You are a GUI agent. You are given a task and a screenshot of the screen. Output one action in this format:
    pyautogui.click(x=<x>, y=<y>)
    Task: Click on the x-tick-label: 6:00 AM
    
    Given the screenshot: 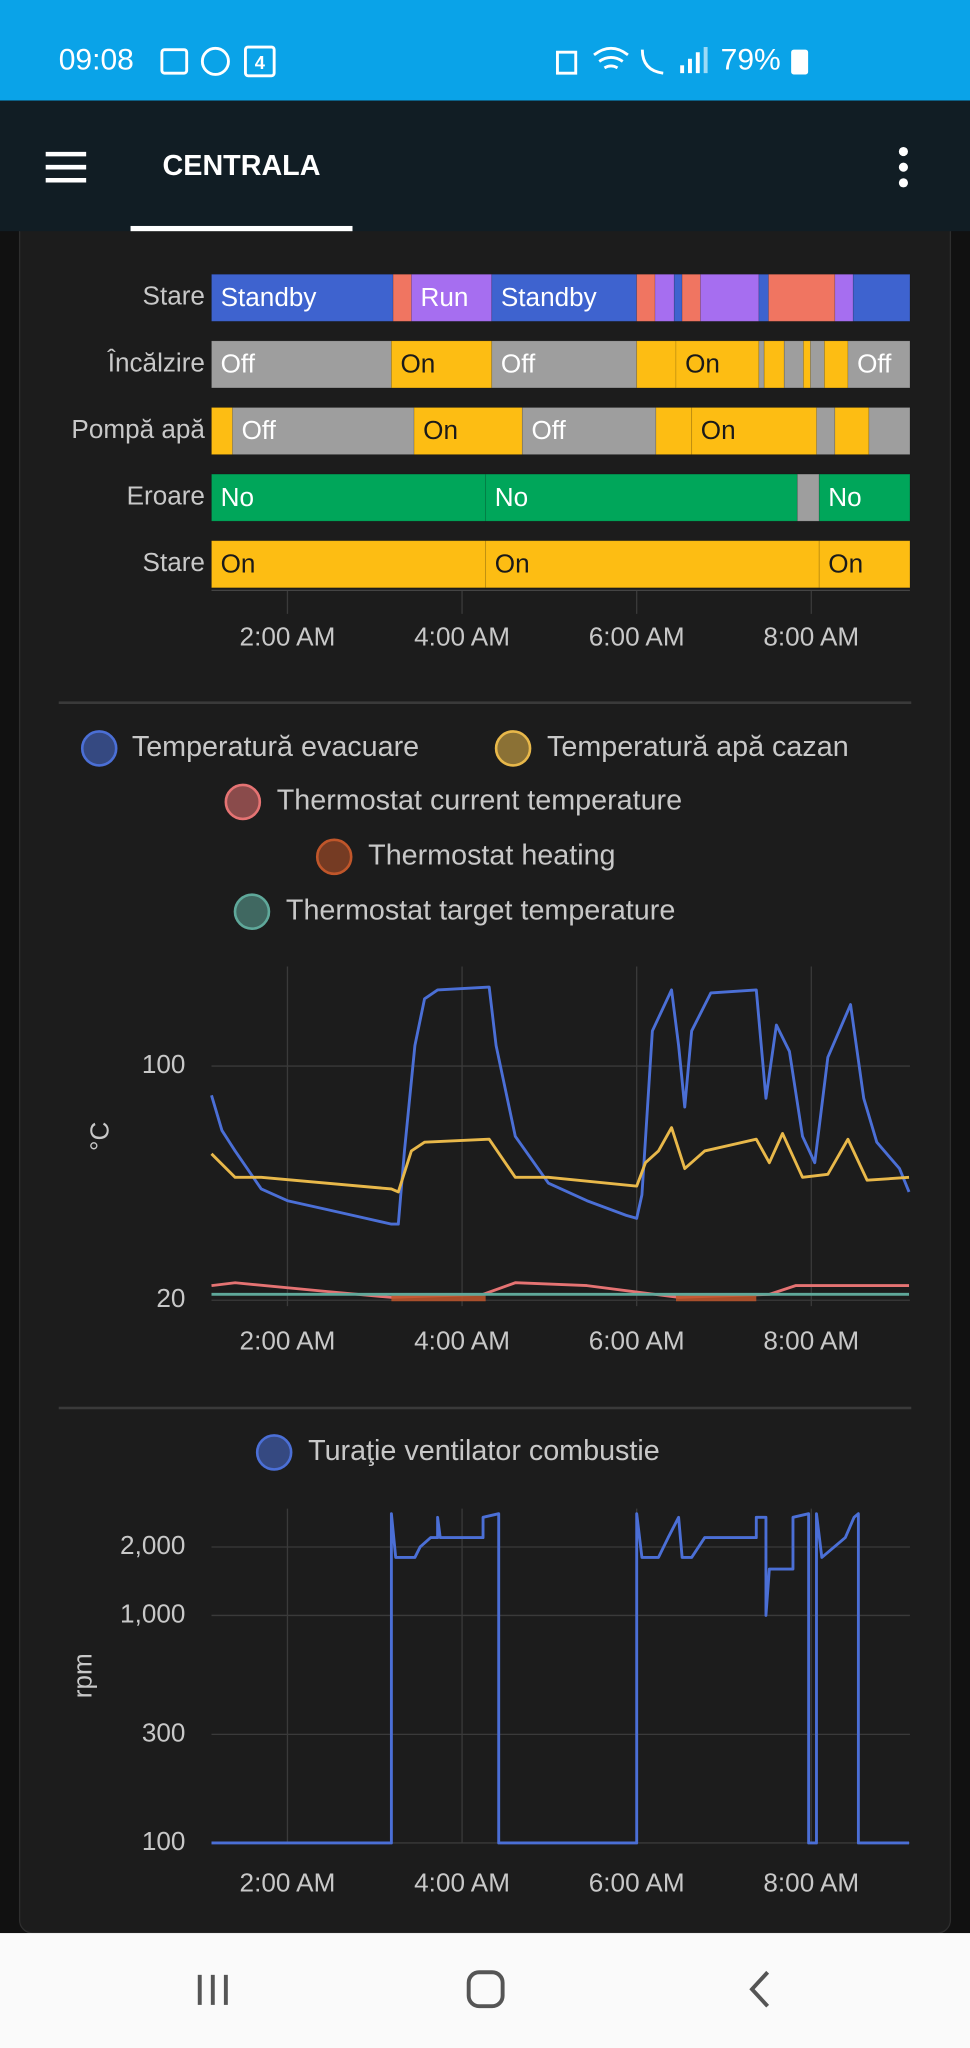 What is the action you would take?
    pyautogui.click(x=637, y=1341)
    